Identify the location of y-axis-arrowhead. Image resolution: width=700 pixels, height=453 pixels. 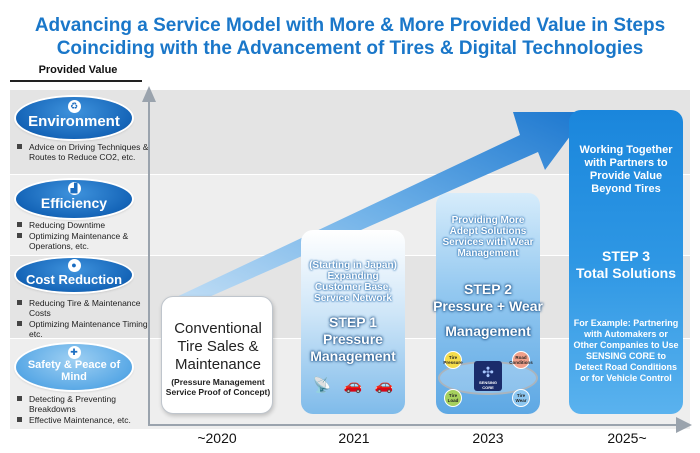
(149, 94).